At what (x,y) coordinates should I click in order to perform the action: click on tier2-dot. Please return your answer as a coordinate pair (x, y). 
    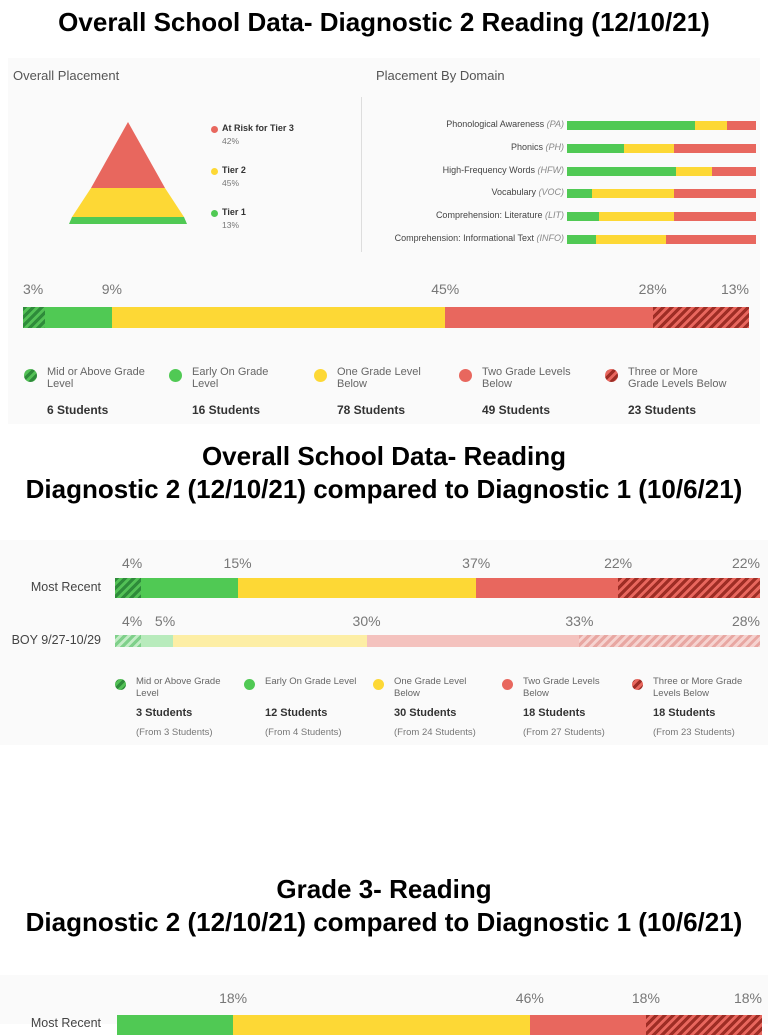
    Looking at the image, I should click on (214, 171).